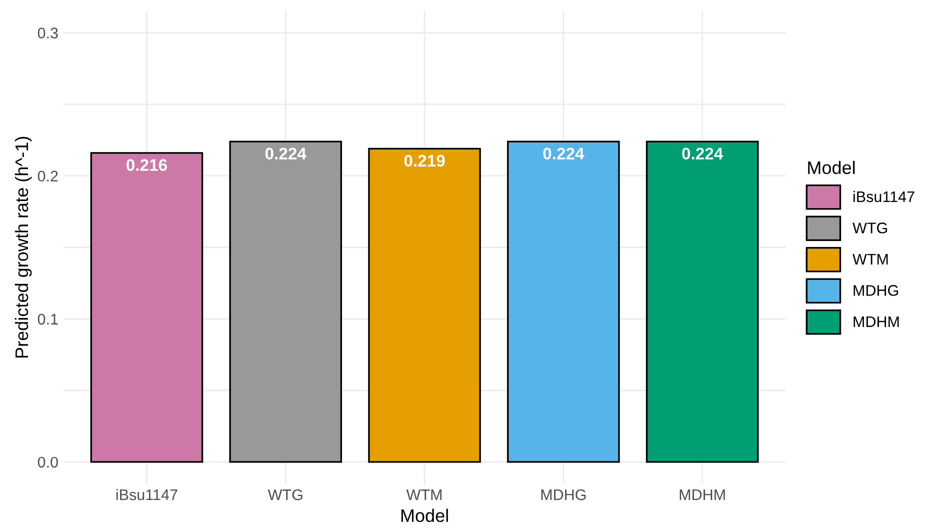 The image size is (932, 532). I want to click on y-tick-label: 0.1, so click(48, 319).